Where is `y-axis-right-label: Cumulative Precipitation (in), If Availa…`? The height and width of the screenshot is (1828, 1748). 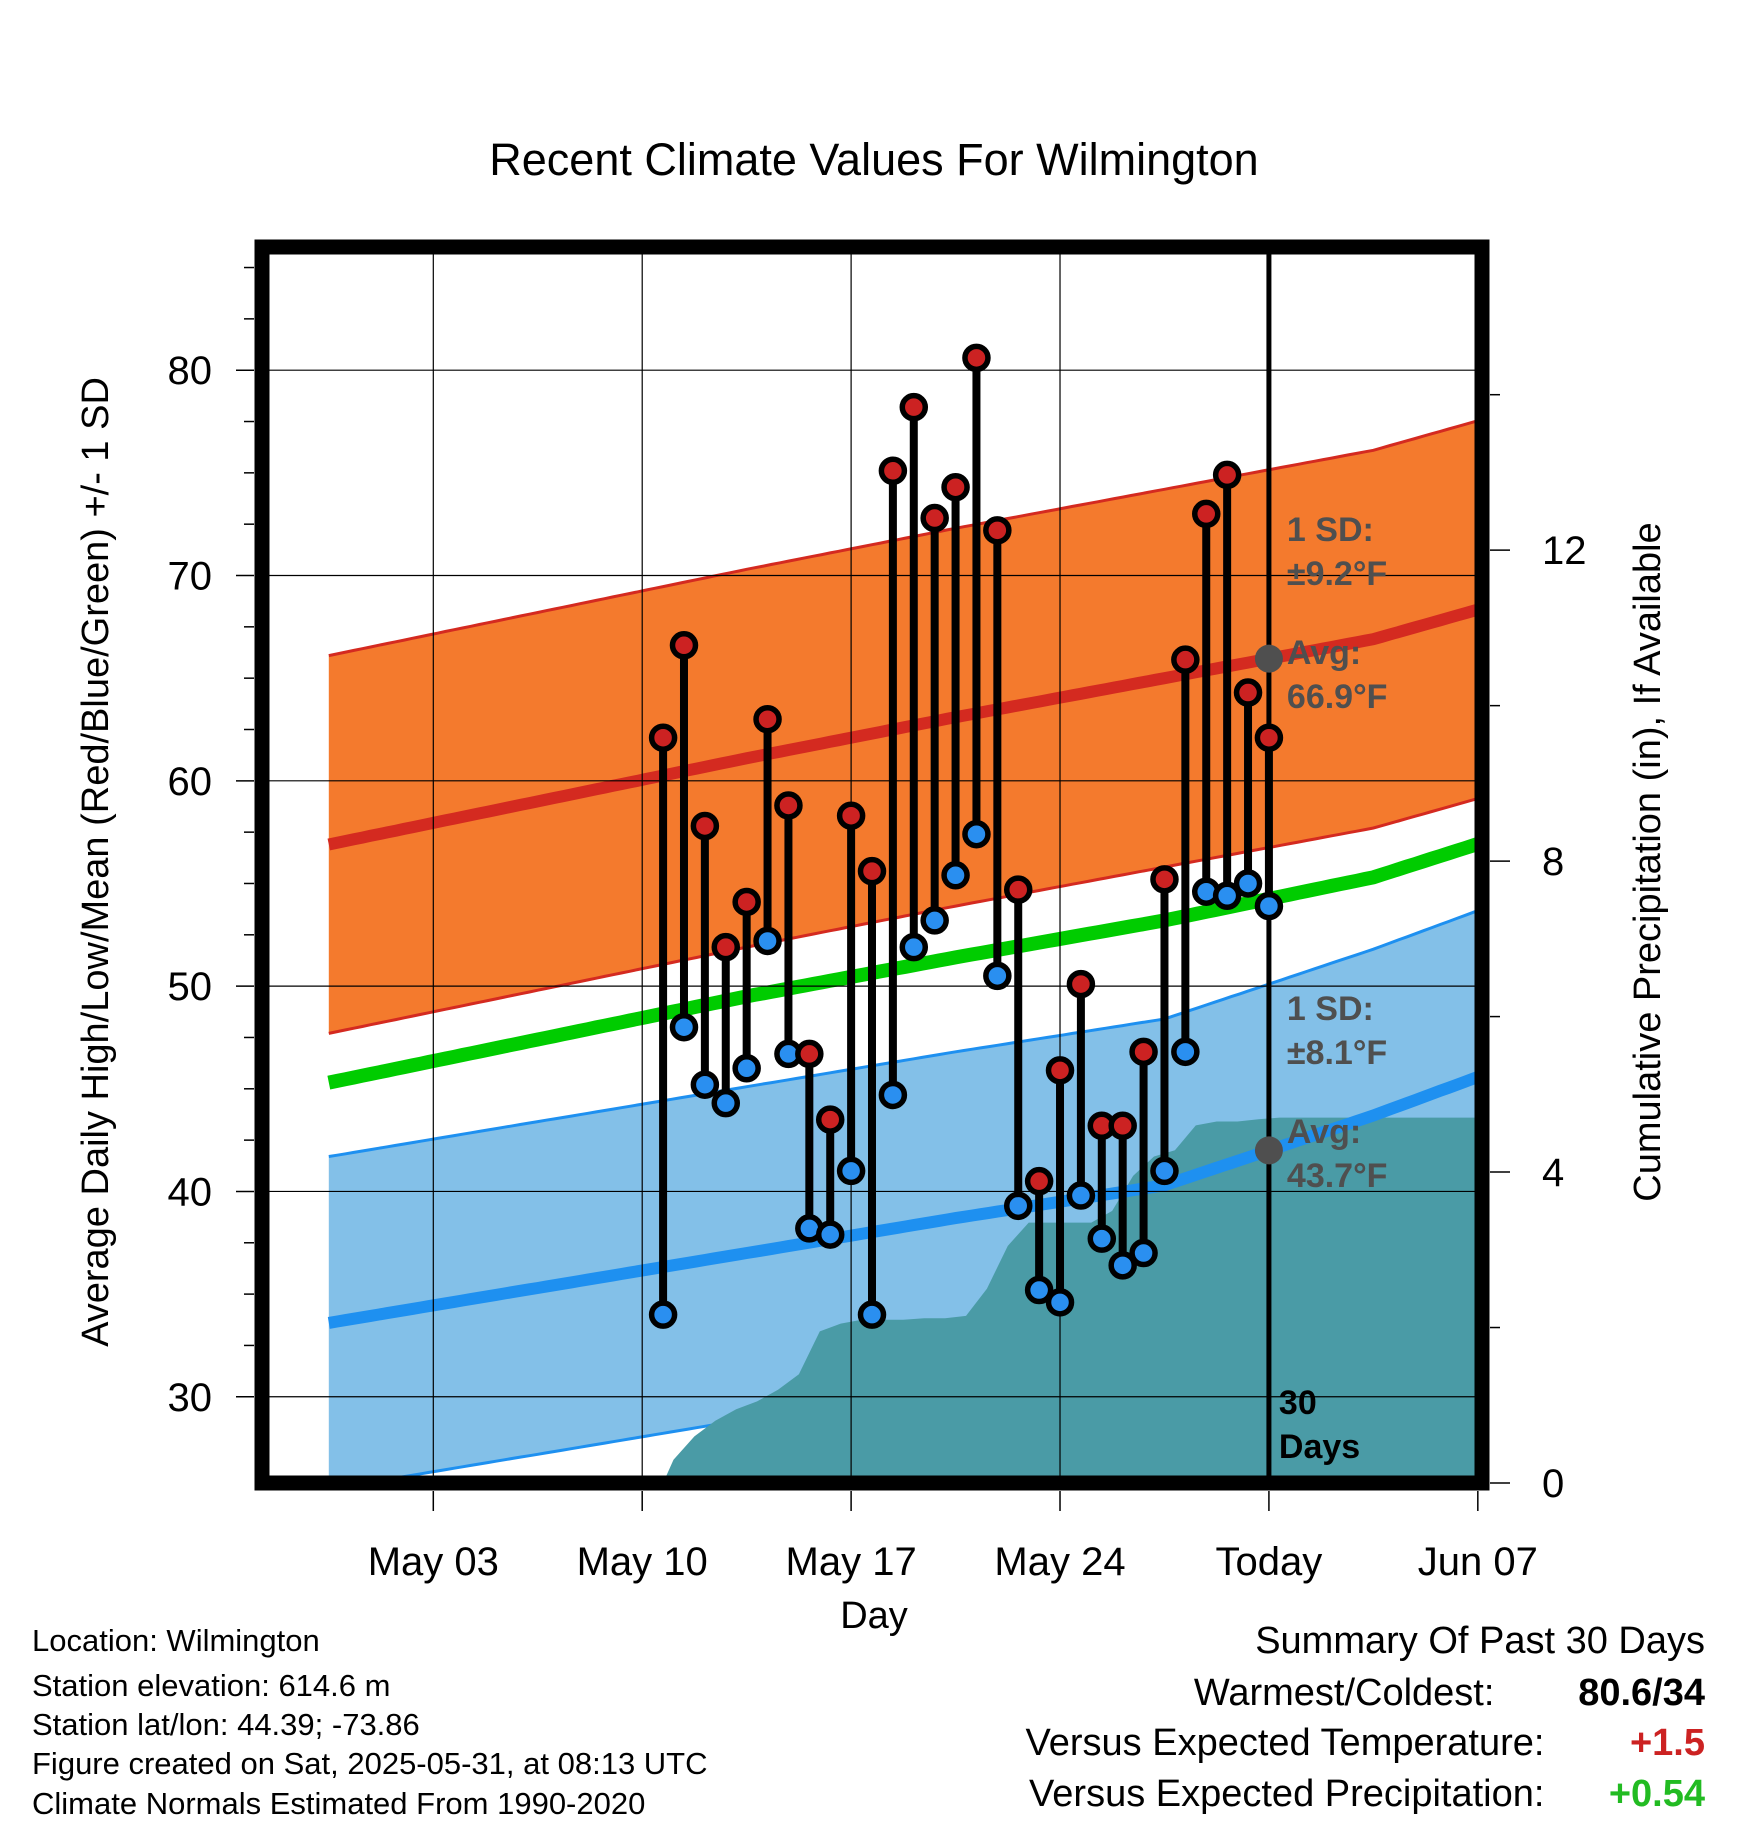
y-axis-right-label: Cumulative Precipitation (in), If Availa… is located at coordinates (1648, 861).